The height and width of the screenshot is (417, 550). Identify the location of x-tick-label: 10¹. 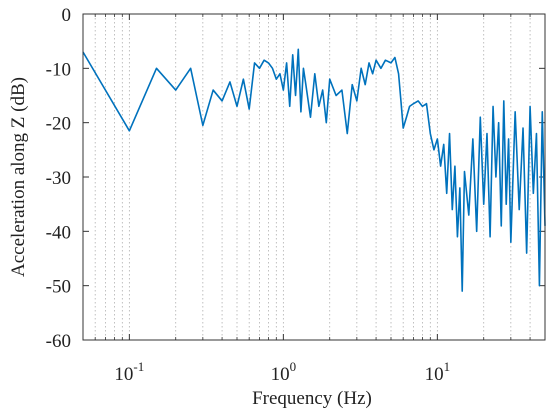
(438, 372).